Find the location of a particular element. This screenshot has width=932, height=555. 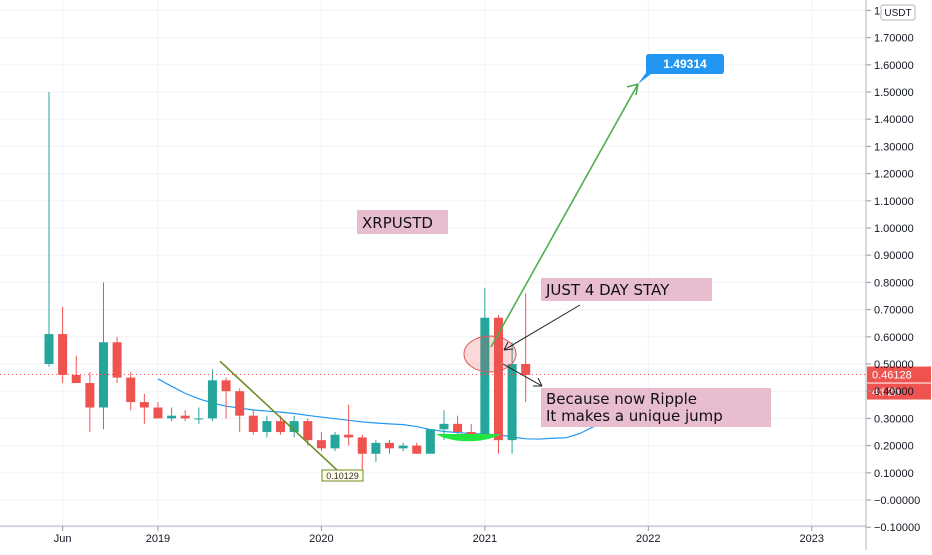

stay-note-box is located at coordinates (626, 289).